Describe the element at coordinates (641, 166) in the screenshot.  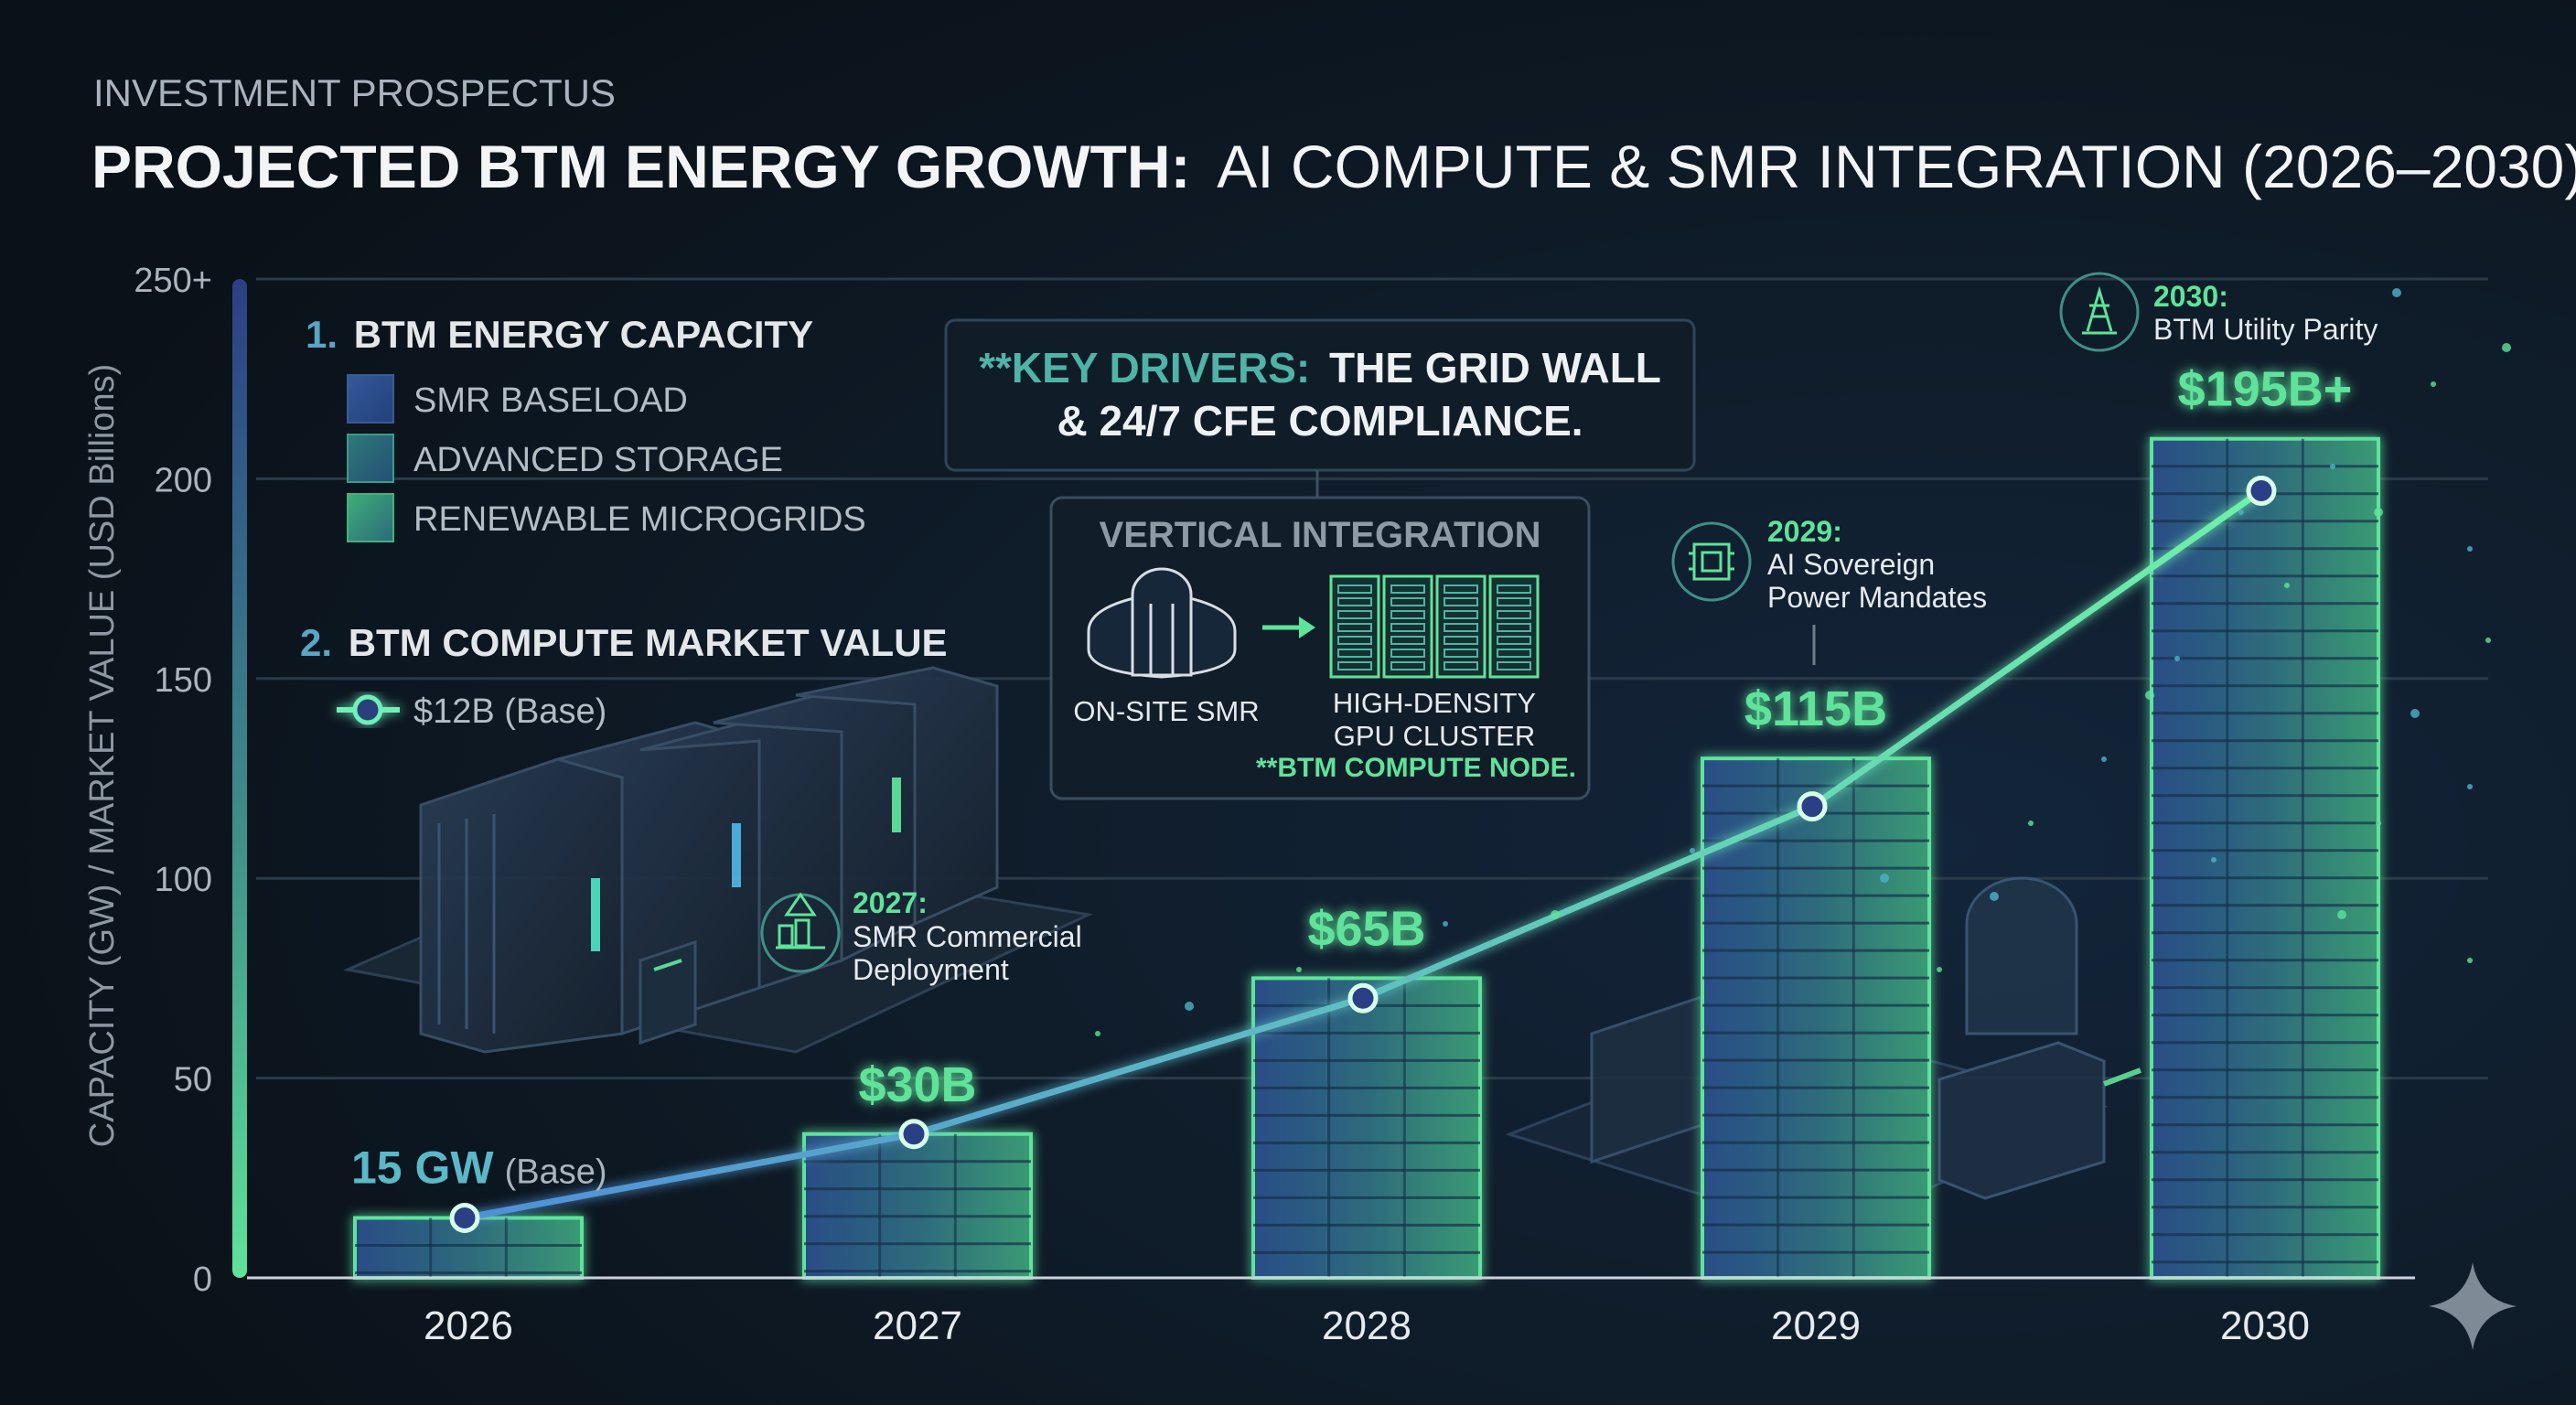
I see `title-bold: PROJECTED BTM ENERGY GROWTH:` at that location.